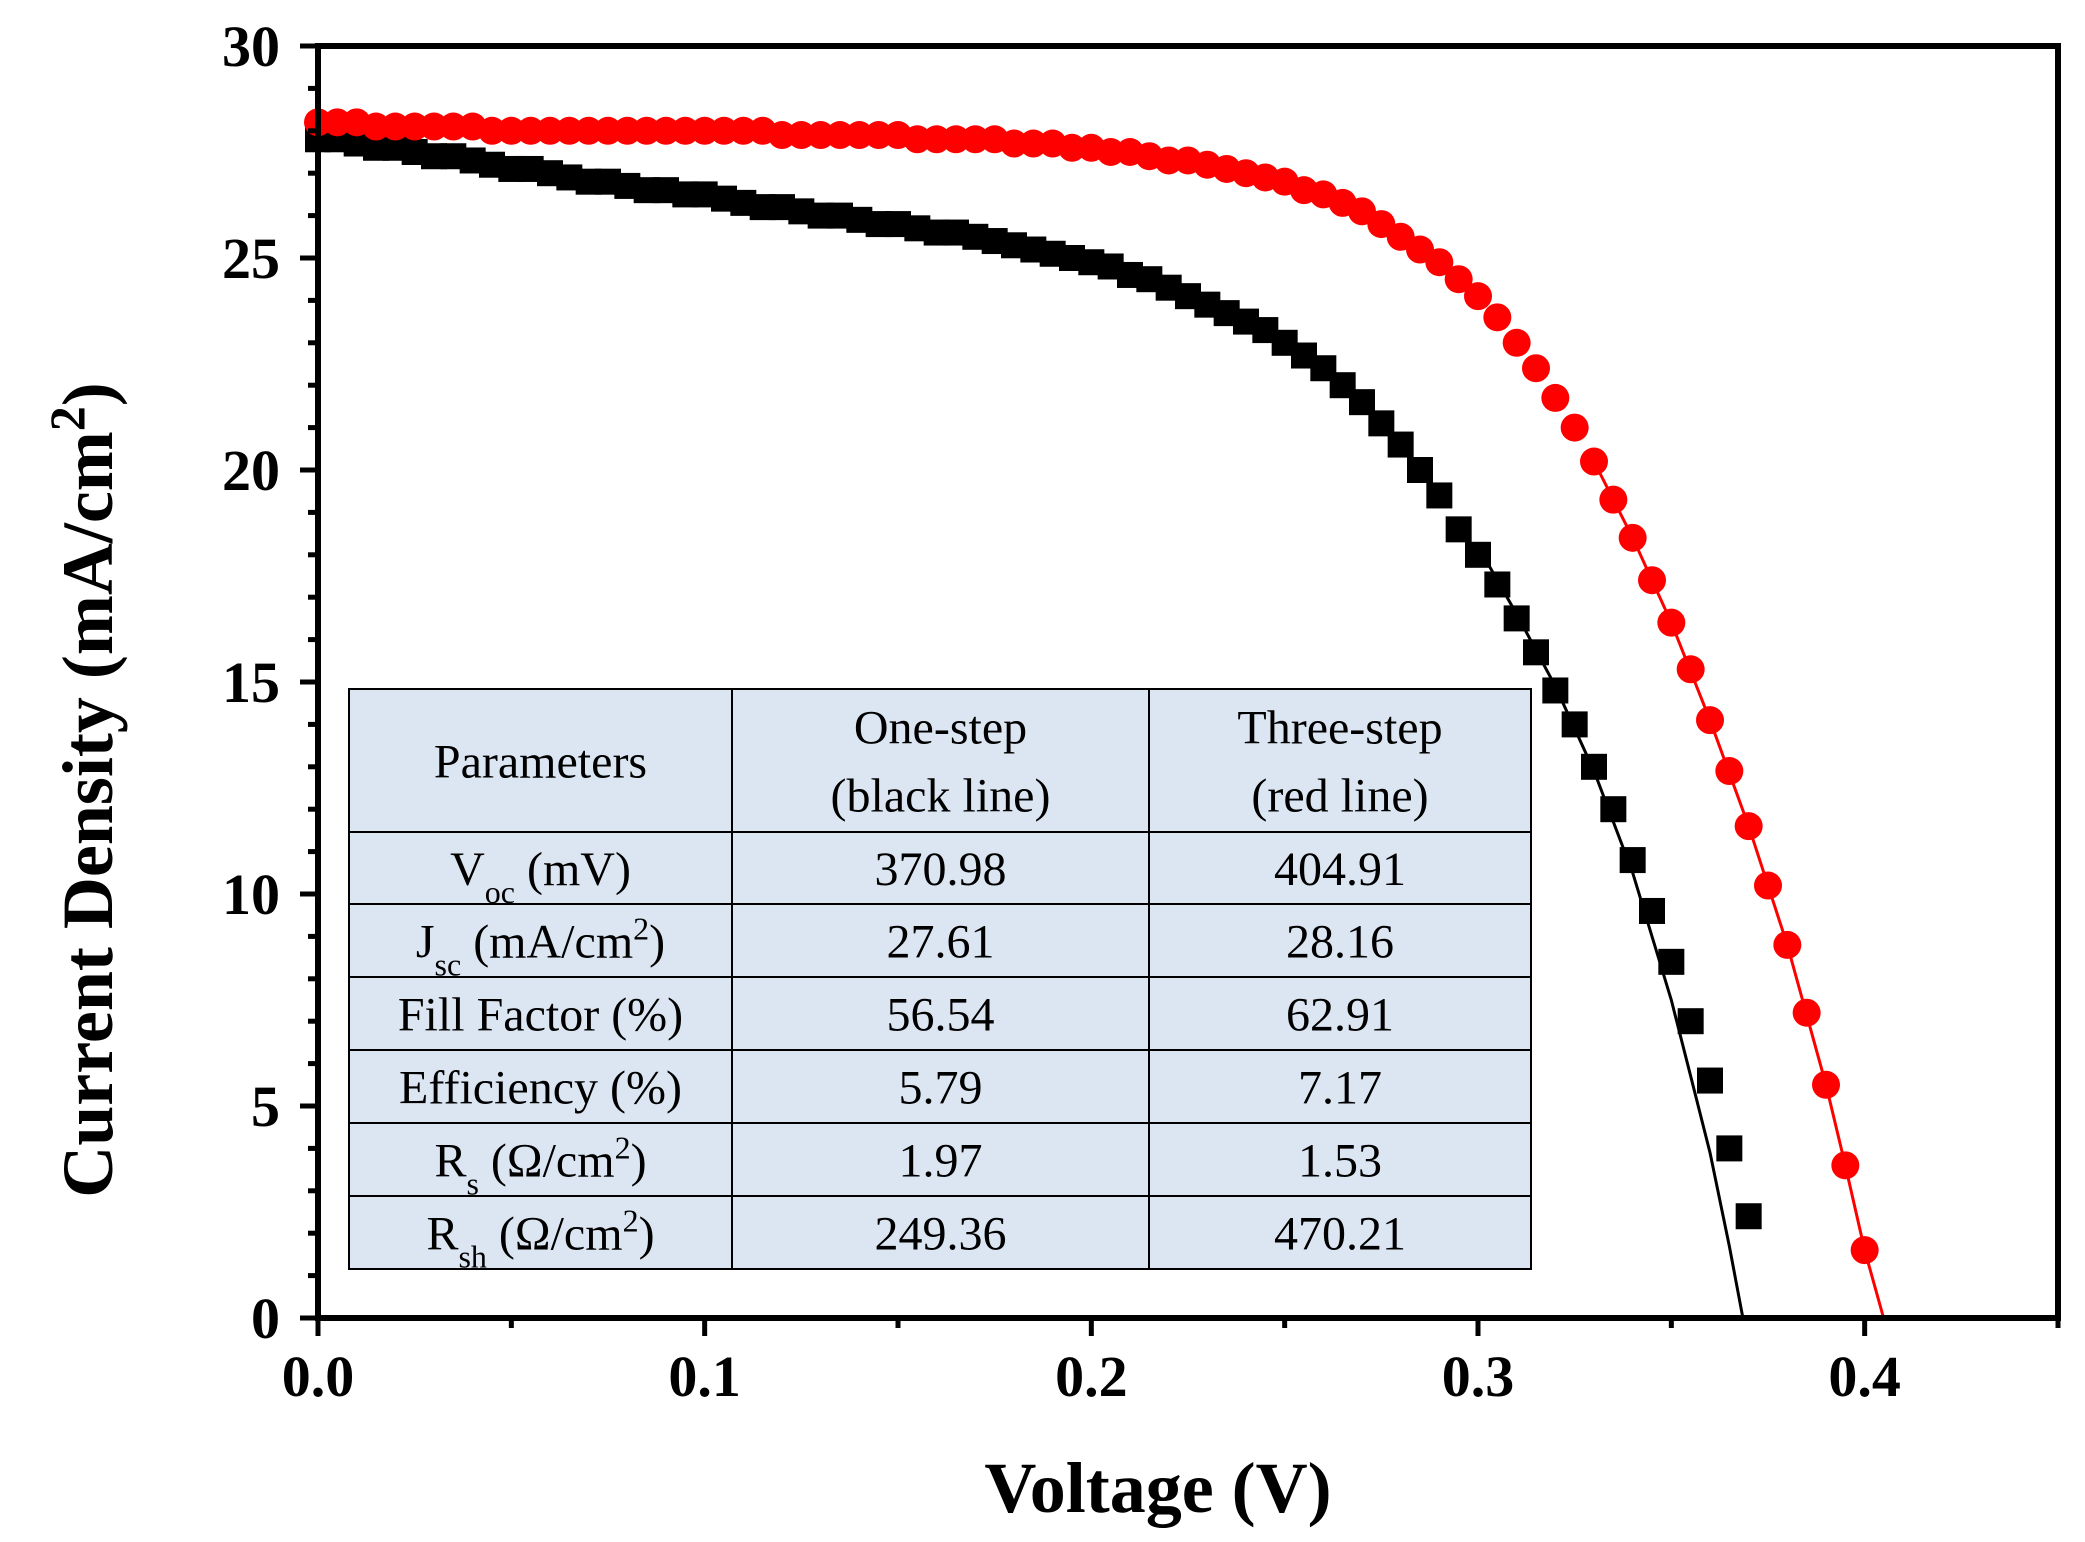  What do you see at coordinates (941, 1088) in the screenshot?
I see `table-cell-one-step: 5.79` at bounding box center [941, 1088].